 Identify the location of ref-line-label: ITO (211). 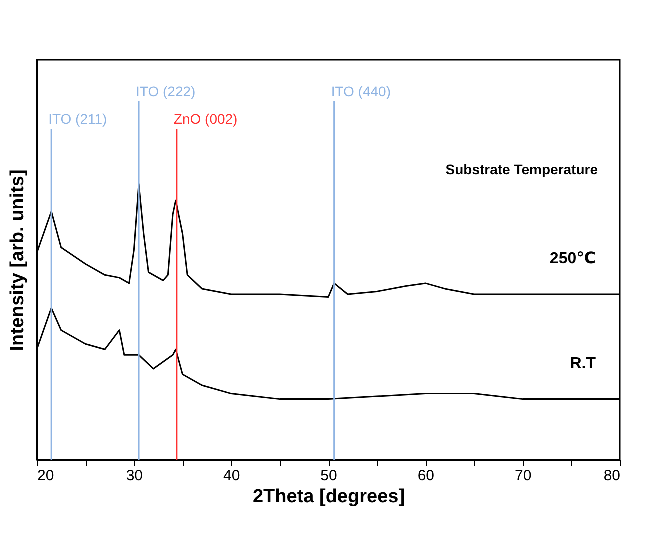
(78, 118).